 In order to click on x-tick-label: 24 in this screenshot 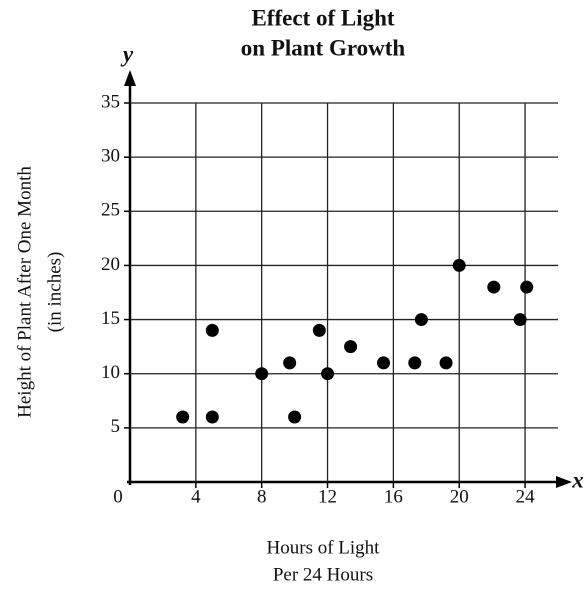, I will do `click(526, 496)`.